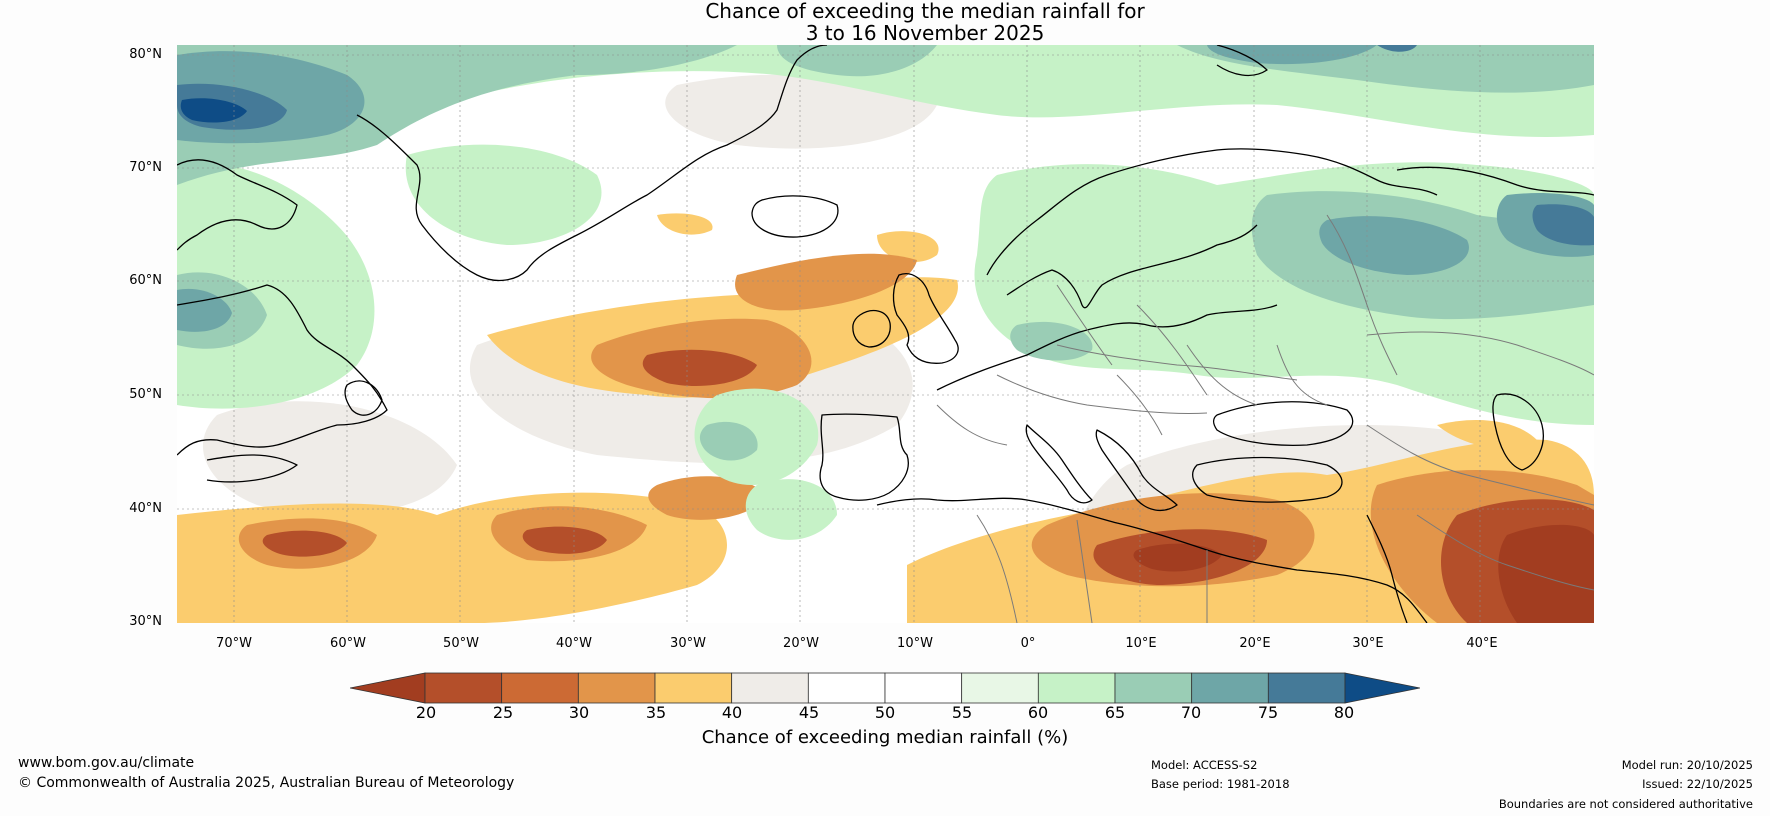 The height and width of the screenshot is (816, 1770). Describe the element at coordinates (1255, 643) in the screenshot. I see `lon-label: 20°E` at that location.